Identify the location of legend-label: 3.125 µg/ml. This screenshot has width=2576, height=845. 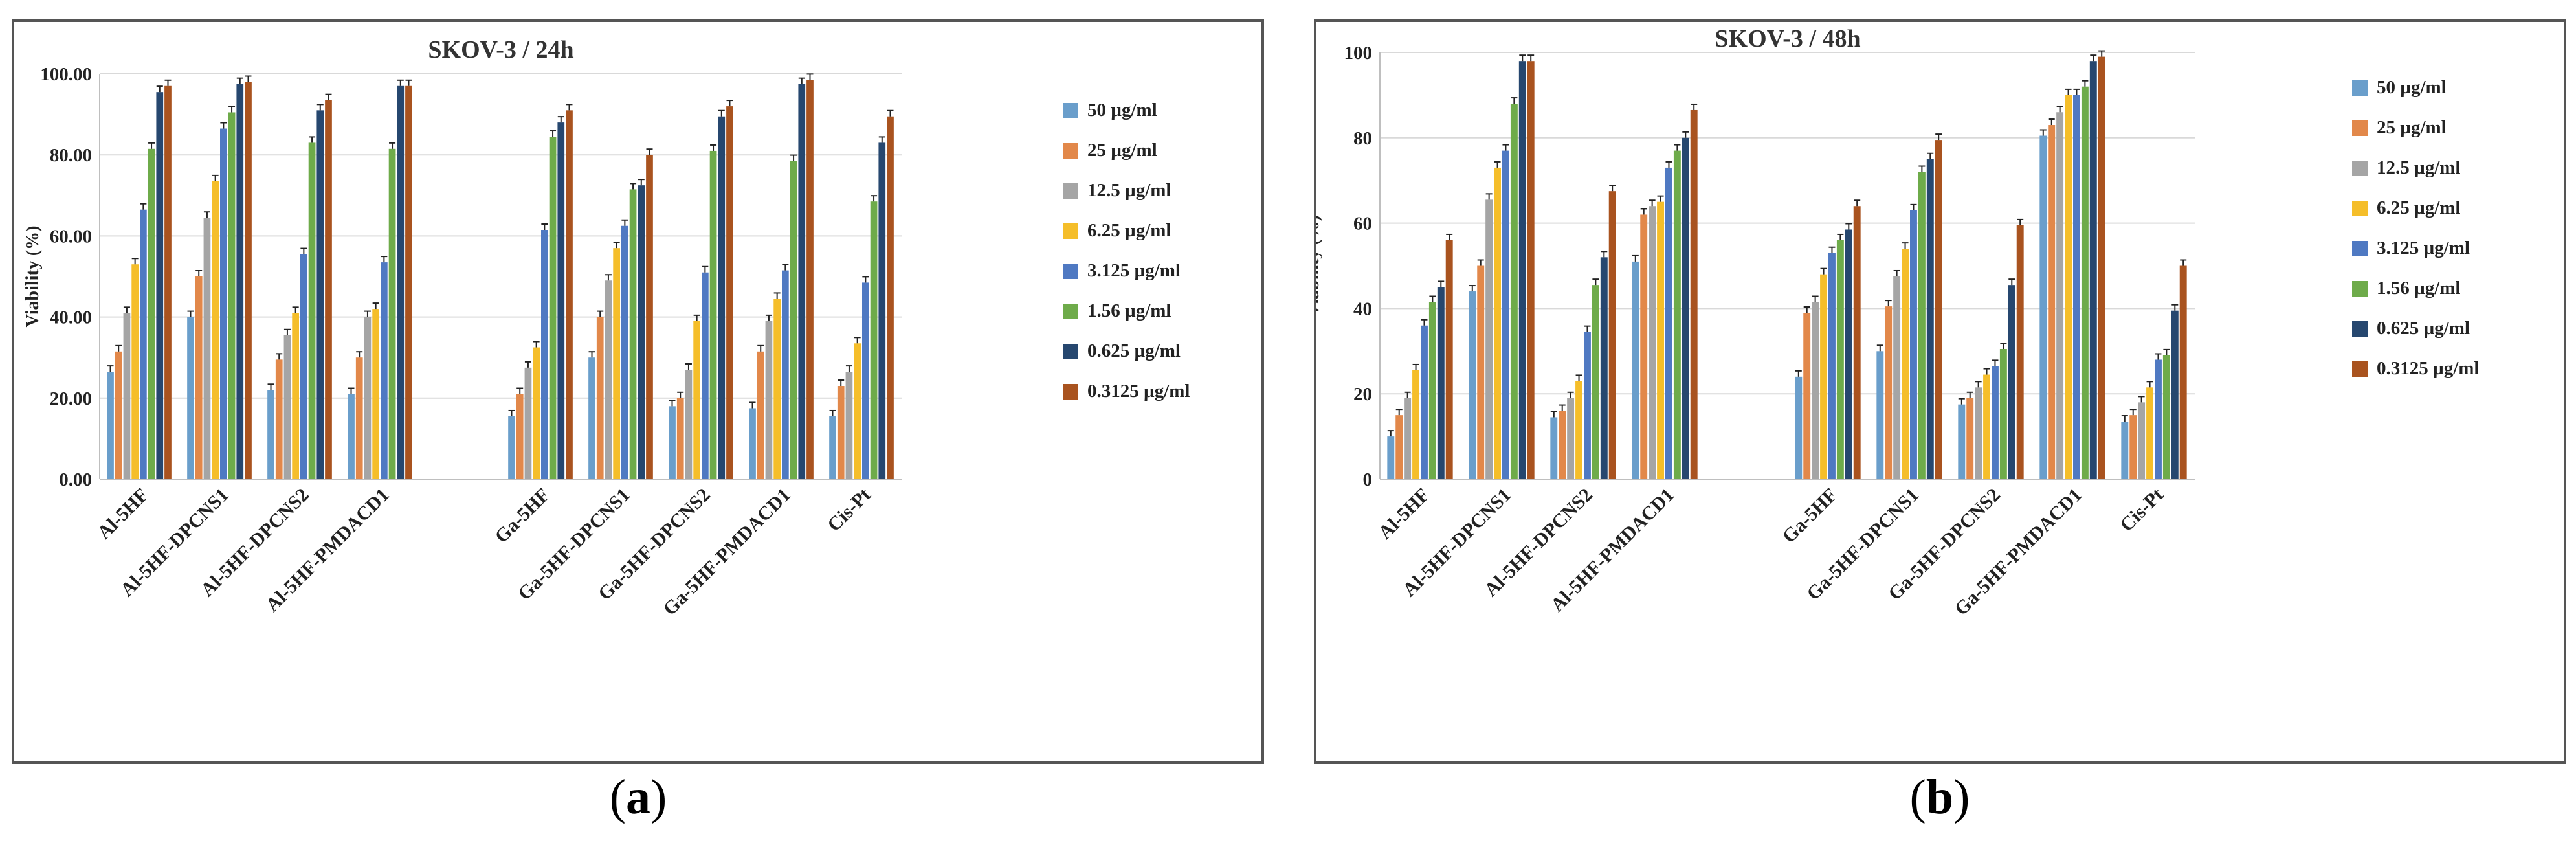
(2423, 248).